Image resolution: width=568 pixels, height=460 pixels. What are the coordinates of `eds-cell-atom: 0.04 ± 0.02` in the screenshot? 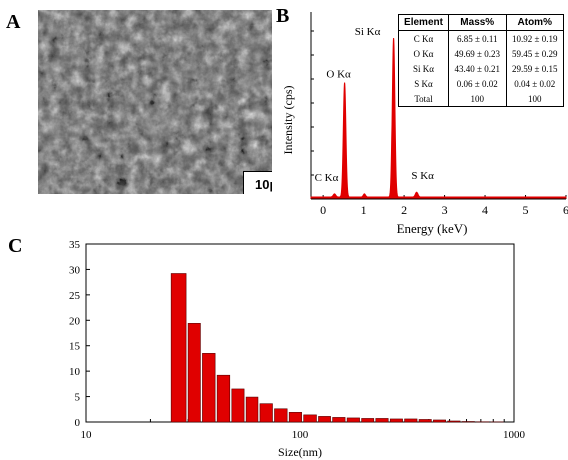 It's located at (534, 83).